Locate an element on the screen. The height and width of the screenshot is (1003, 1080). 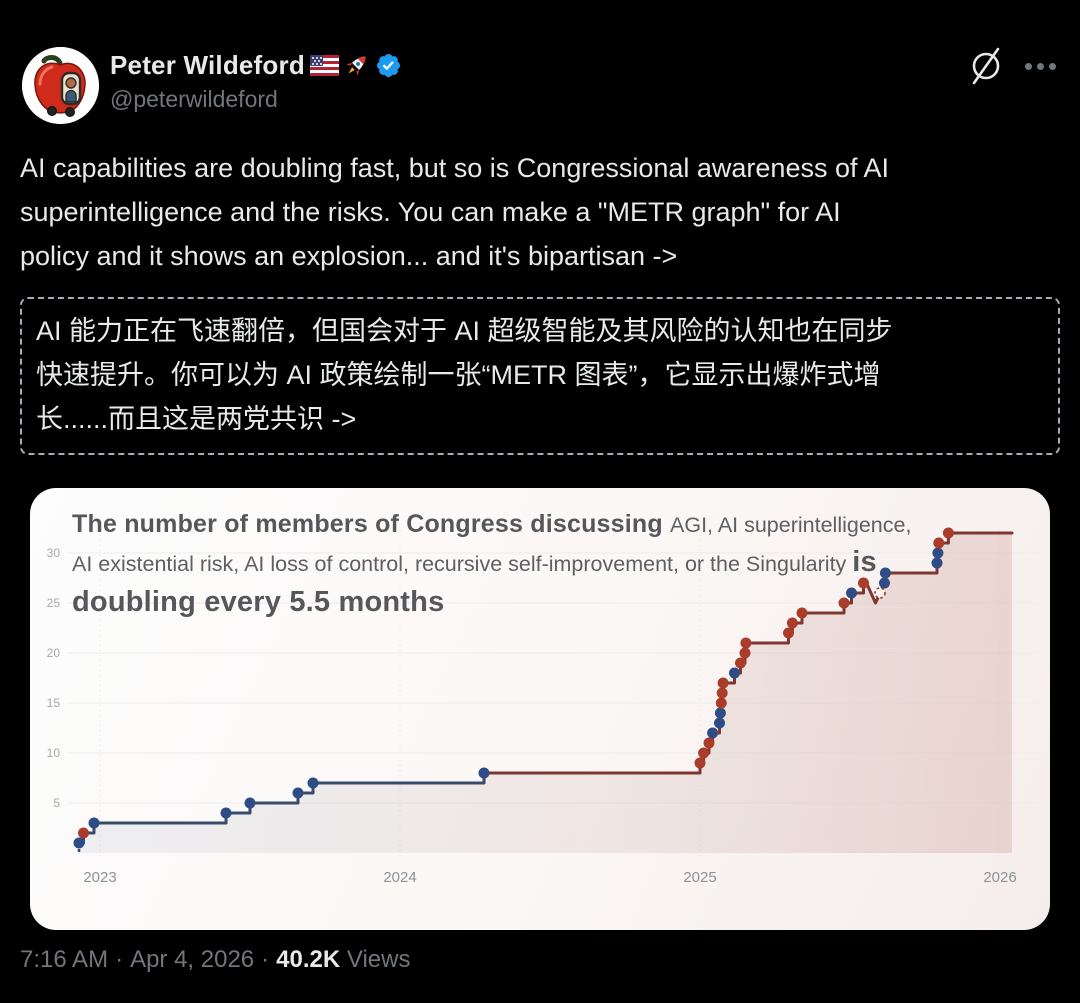
user-name-row: Peter Wildeford is located at coordinates (256, 65).